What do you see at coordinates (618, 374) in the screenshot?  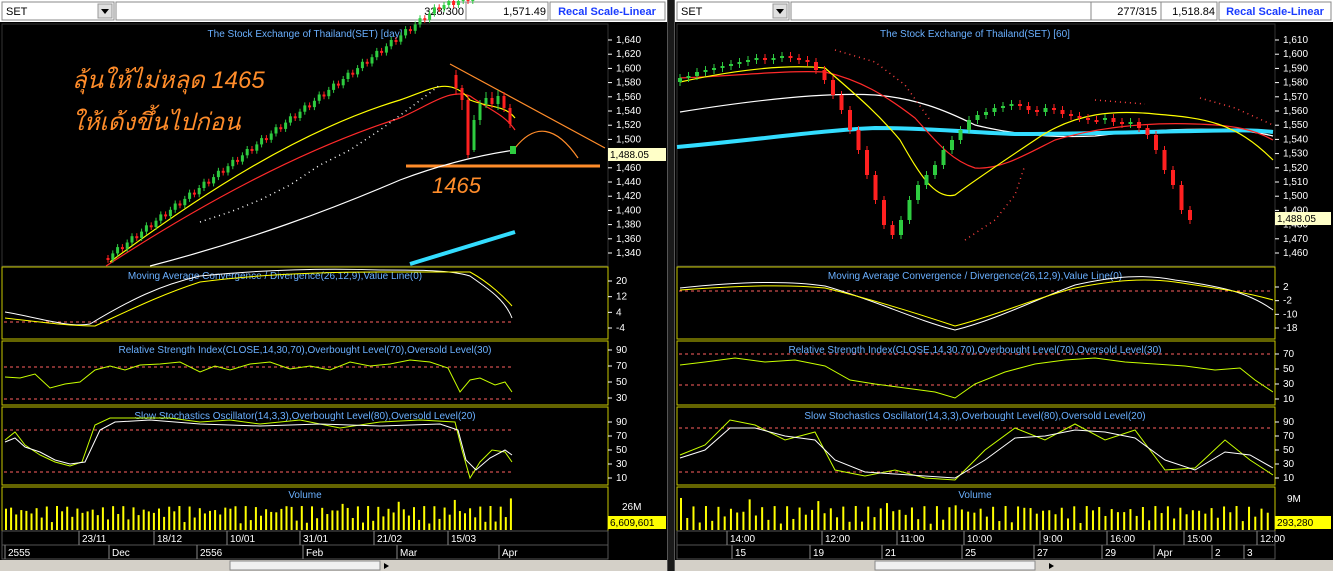 I see `rsi-axis: 90 70 50 30` at bounding box center [618, 374].